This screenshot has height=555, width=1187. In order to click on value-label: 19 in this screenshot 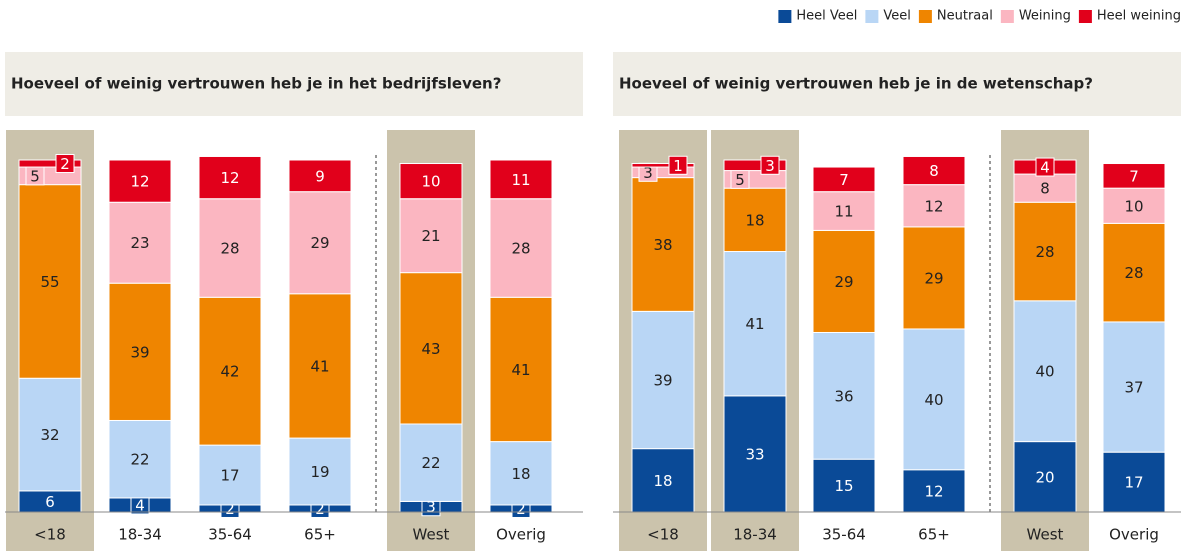, I will do `click(319, 472)`.